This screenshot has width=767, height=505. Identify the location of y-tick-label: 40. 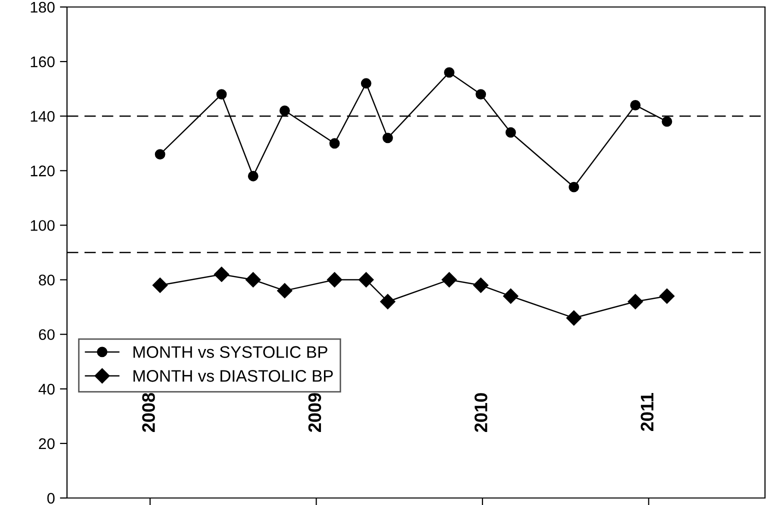
(46, 389).